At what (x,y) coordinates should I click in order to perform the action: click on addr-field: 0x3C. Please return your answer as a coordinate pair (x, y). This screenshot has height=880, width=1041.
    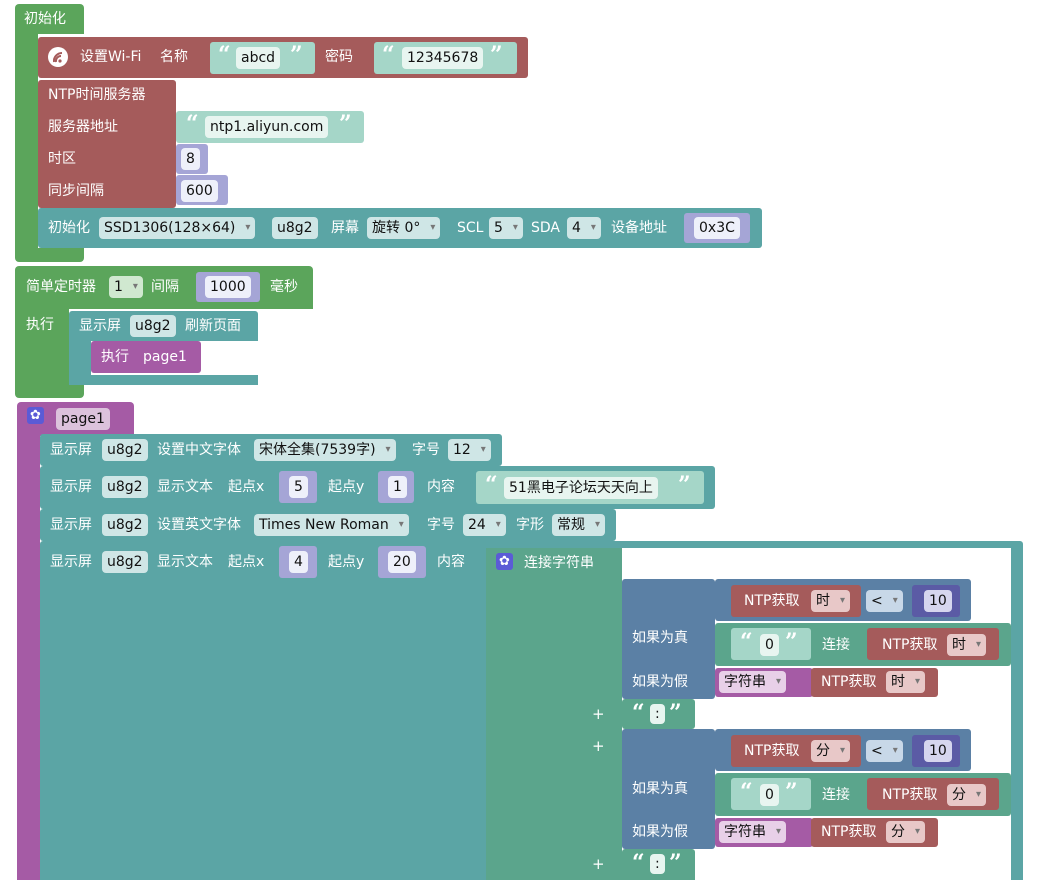
    Looking at the image, I should click on (717, 228).